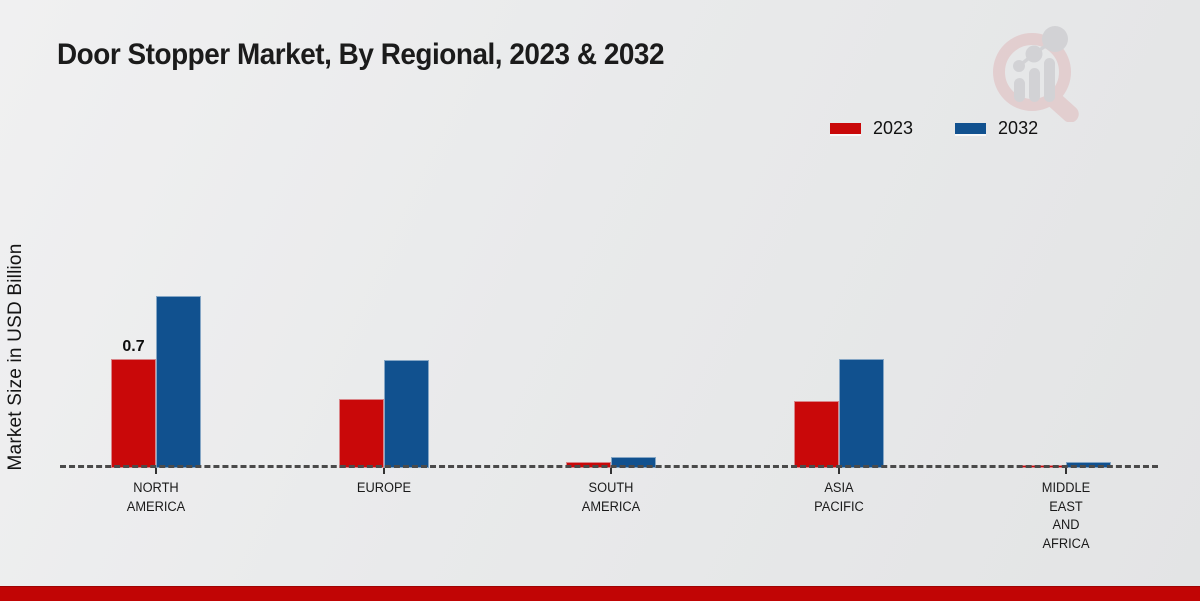 This screenshot has width=1200, height=601. What do you see at coordinates (361, 433) in the screenshot?
I see `bar-2023-europe` at bounding box center [361, 433].